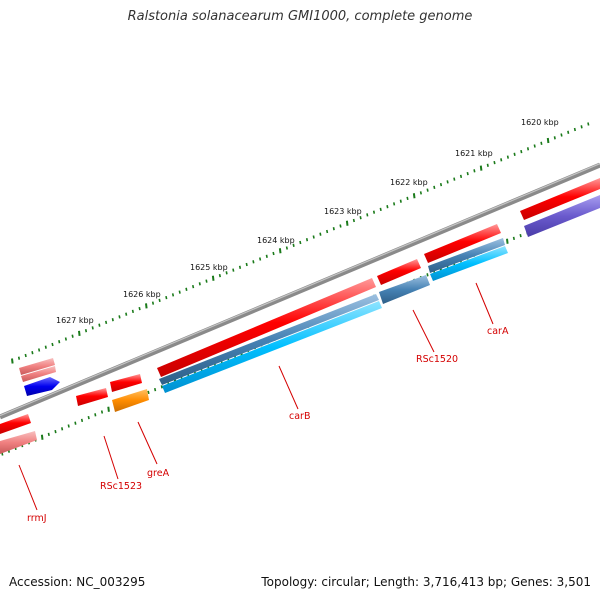 Image resolution: width=600 pixels, height=600 pixels. What do you see at coordinates (409, 182) in the screenshot?
I see `scale-label-1622: 1622 kbp` at bounding box center [409, 182].